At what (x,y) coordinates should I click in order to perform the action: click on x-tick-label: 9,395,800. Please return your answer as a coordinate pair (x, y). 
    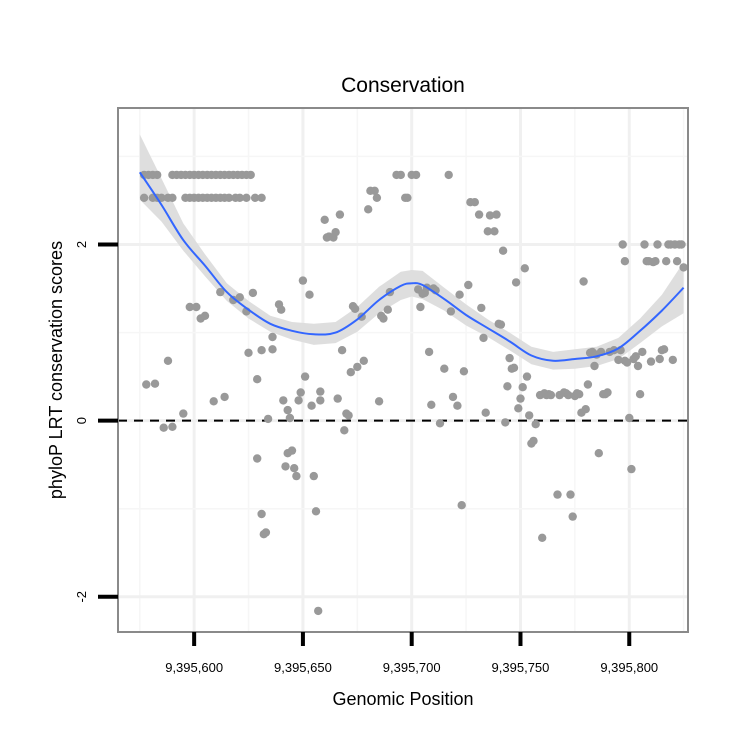
    Looking at the image, I should click on (629, 667).